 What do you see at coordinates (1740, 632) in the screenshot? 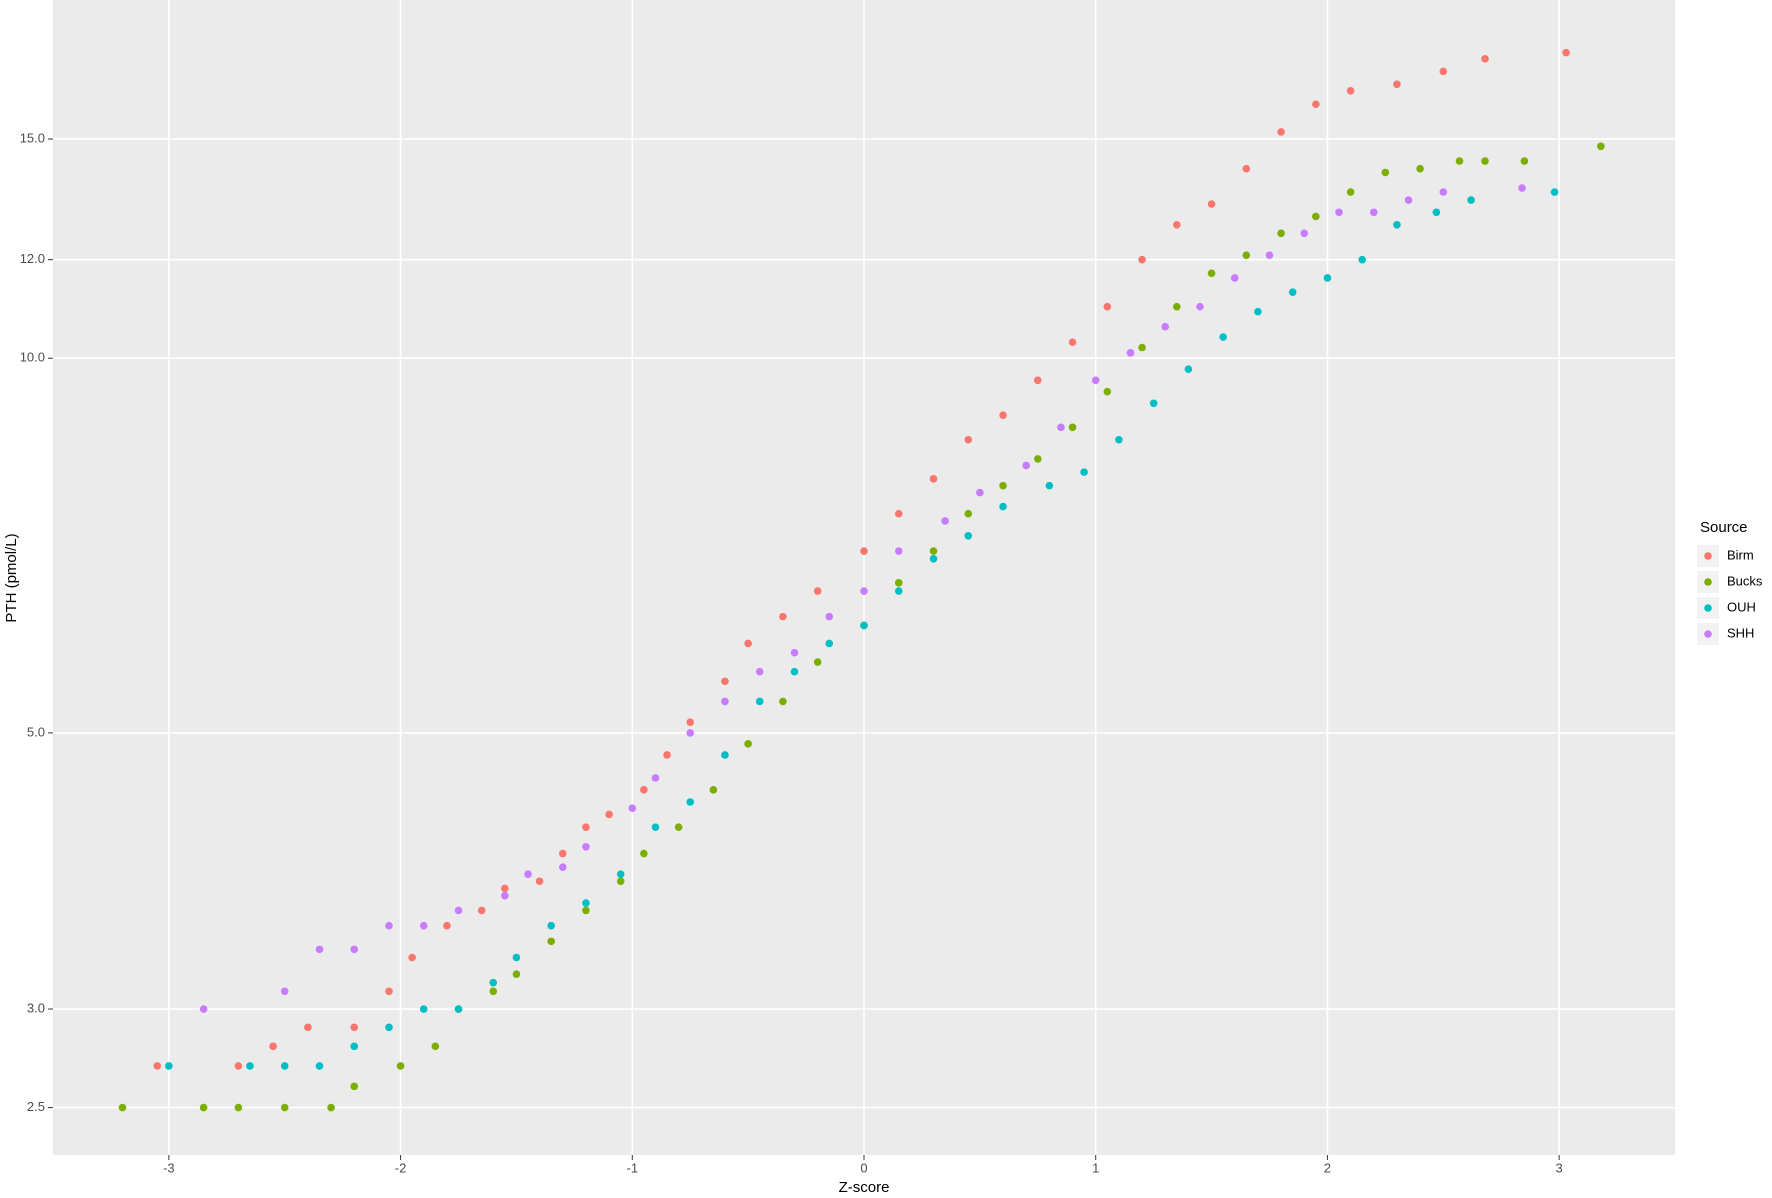
I see `legend-label: SHH` at bounding box center [1740, 632].